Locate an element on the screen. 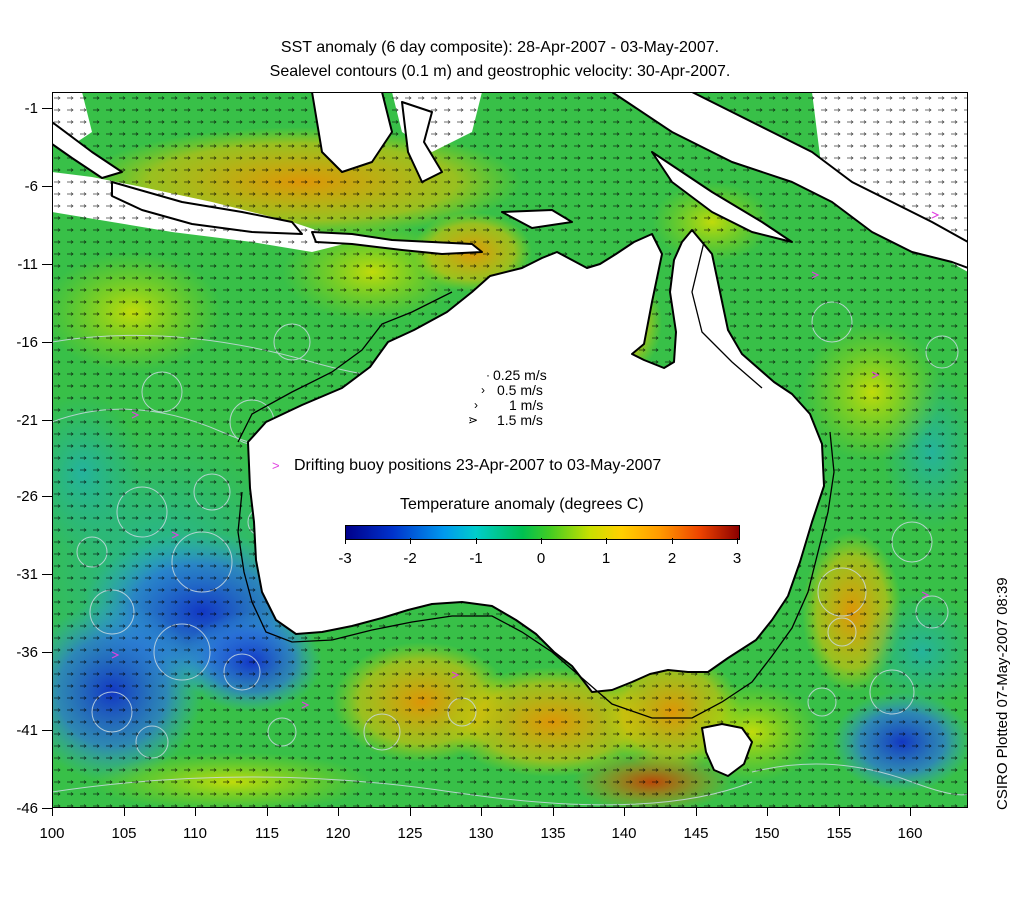 The height and width of the screenshot is (900, 1020). y-tick-label: -6 is located at coordinates (31, 186).